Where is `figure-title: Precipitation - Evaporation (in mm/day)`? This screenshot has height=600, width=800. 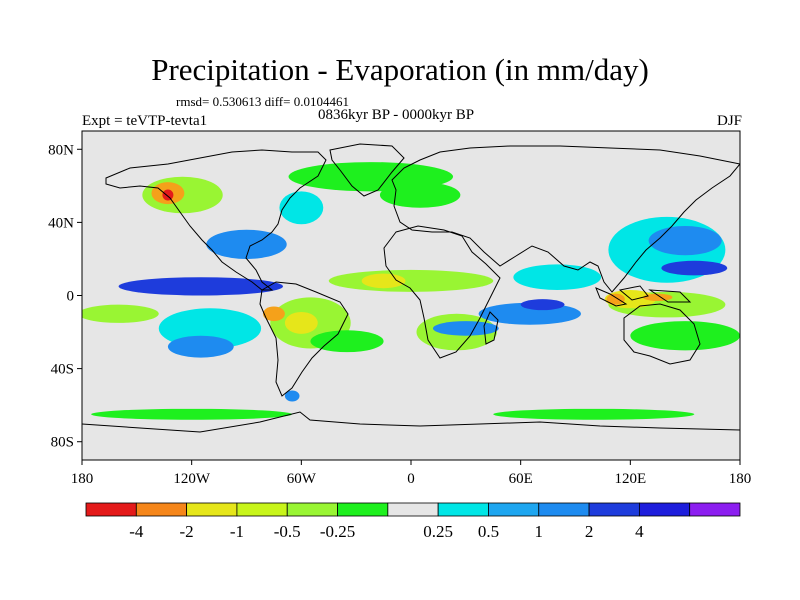
figure-title: Precipitation - Evaporation (in mm/day) is located at coordinates (400, 69).